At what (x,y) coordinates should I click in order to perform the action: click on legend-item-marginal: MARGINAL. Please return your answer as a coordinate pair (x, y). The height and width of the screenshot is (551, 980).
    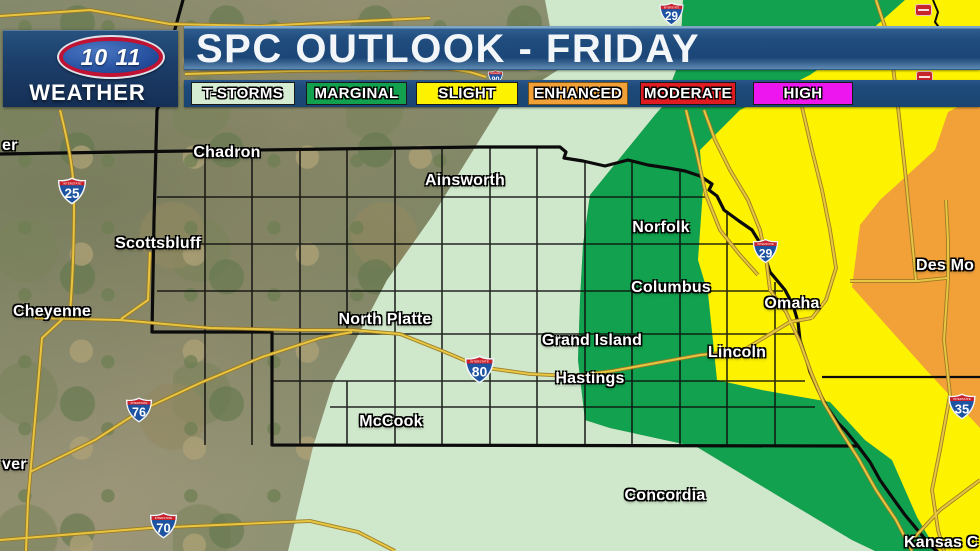
    Looking at the image, I should click on (356, 93).